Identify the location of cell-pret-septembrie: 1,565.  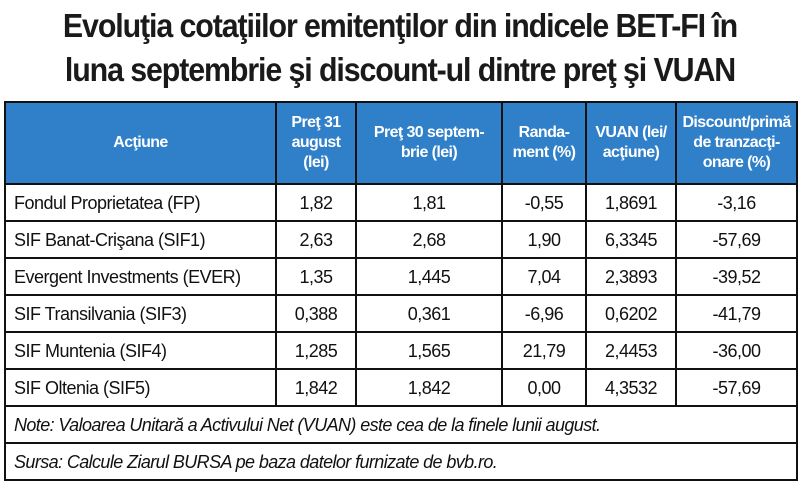
(429, 350).